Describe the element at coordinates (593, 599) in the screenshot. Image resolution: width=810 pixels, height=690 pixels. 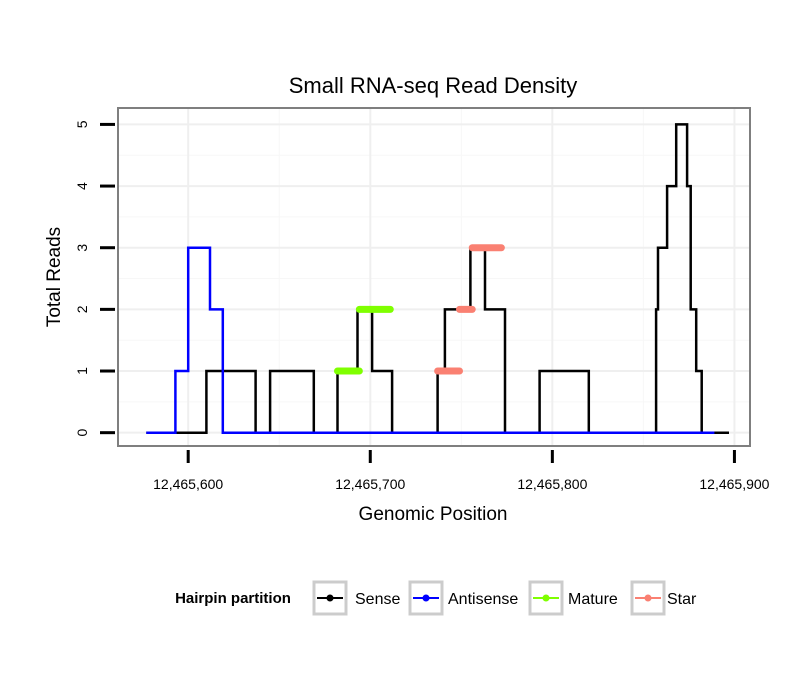
I see `legend-label: Mature` at that location.